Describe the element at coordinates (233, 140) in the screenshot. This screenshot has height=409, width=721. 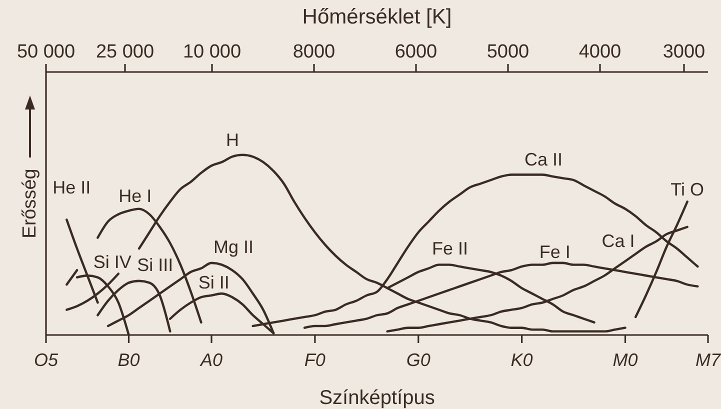
I see `series-label: H` at that location.